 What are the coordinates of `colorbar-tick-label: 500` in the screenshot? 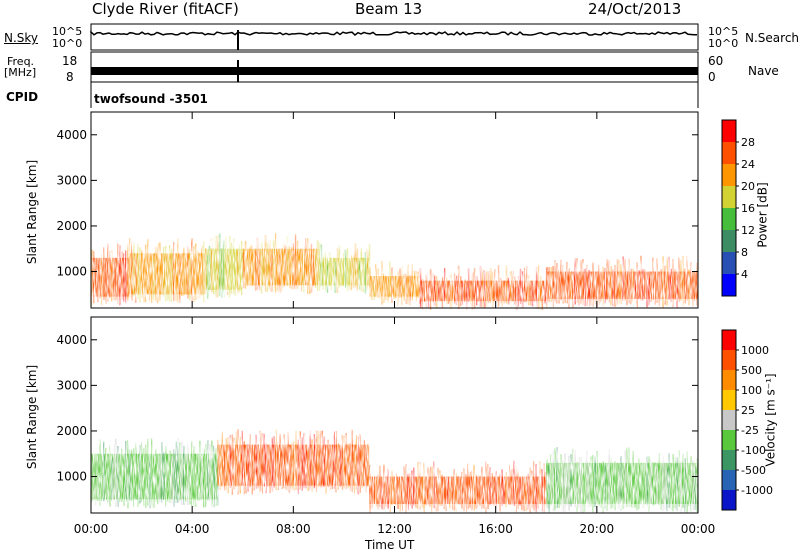 It's located at (751, 370).